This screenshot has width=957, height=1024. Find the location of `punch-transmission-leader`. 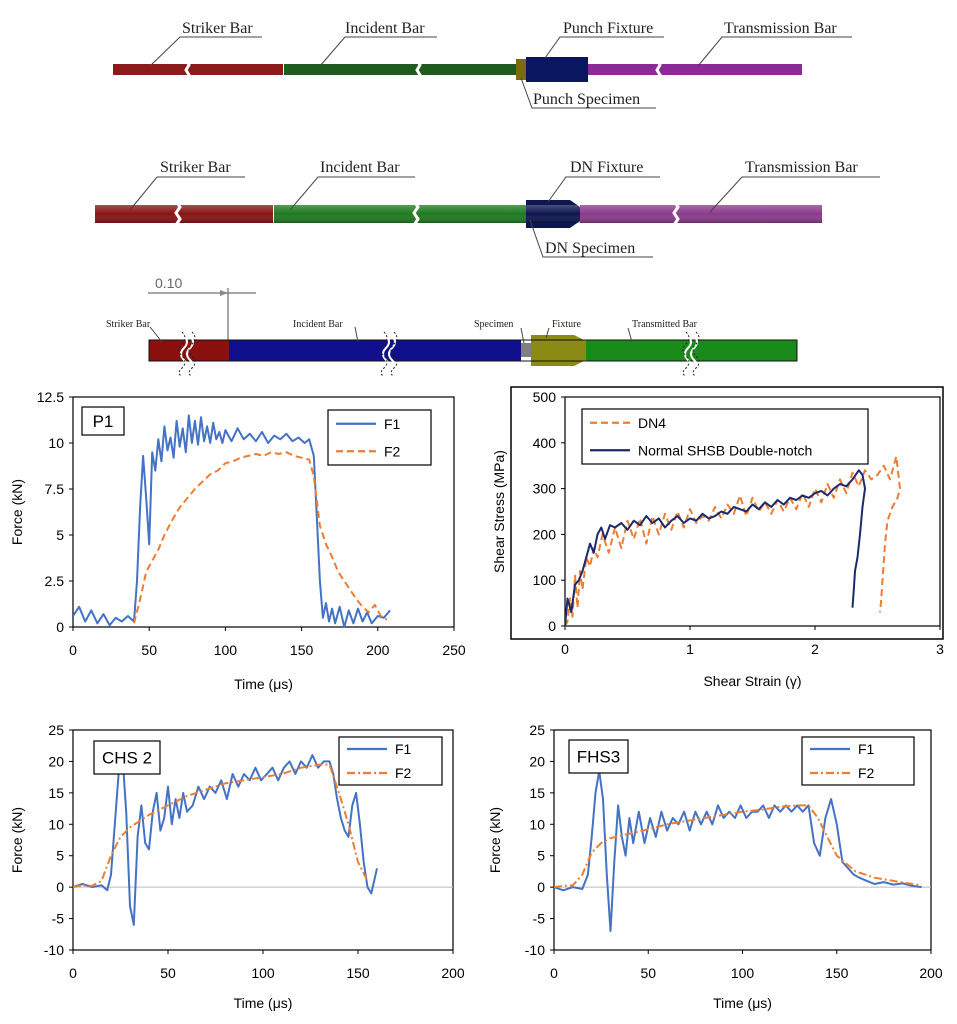

punch-transmission-leader is located at coordinates (774, 51).